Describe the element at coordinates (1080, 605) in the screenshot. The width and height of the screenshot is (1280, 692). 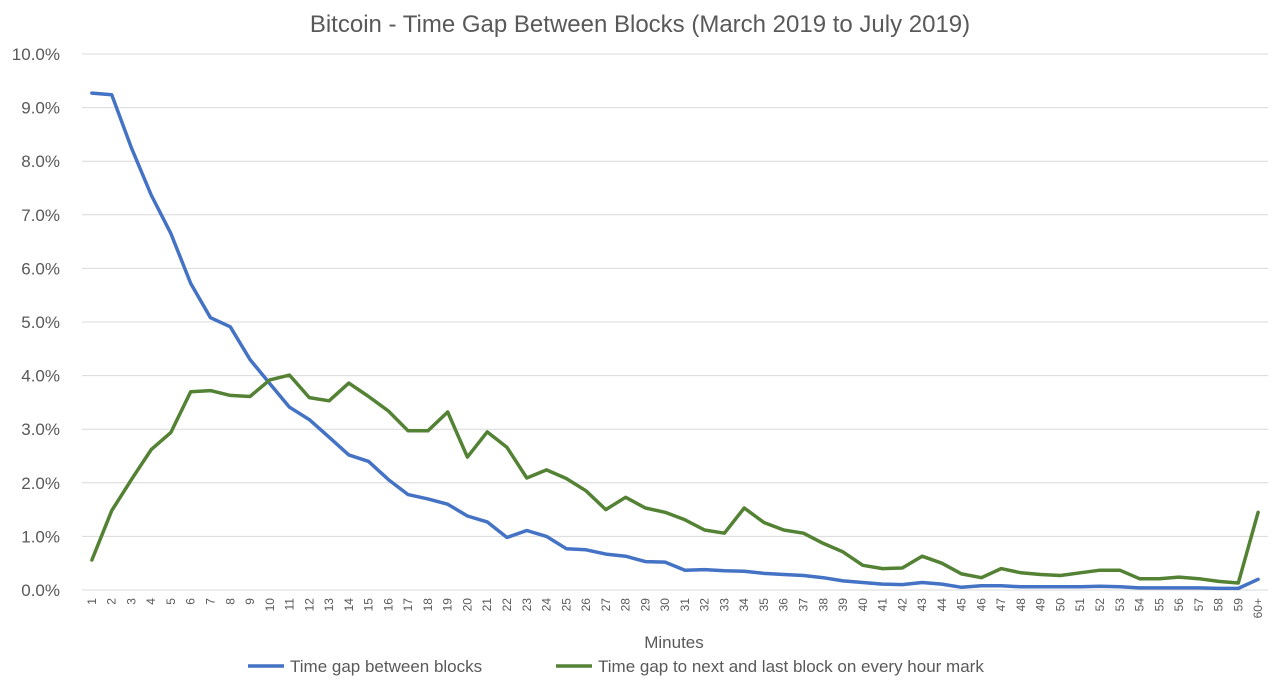
I see `x-tick-label: 51` at that location.